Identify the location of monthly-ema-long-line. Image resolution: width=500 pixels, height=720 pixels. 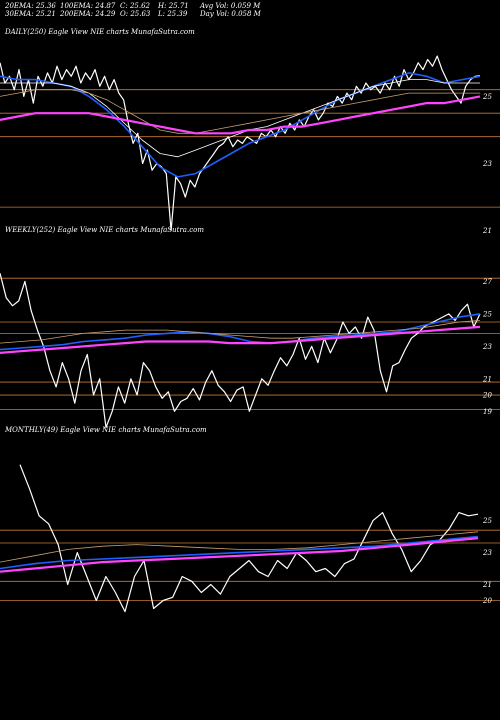
(239, 555).